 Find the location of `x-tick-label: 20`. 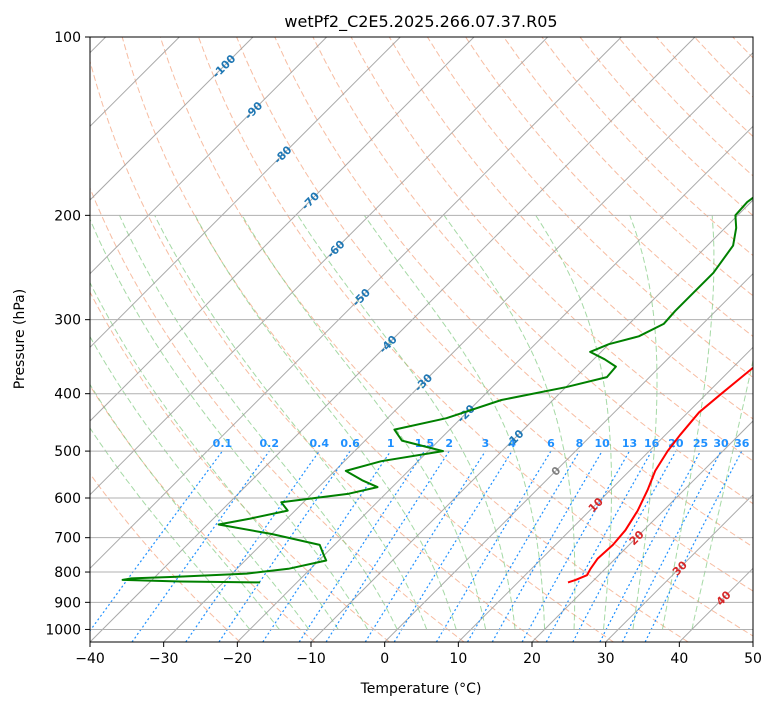

x-tick-label: 20 is located at coordinates (532, 659).